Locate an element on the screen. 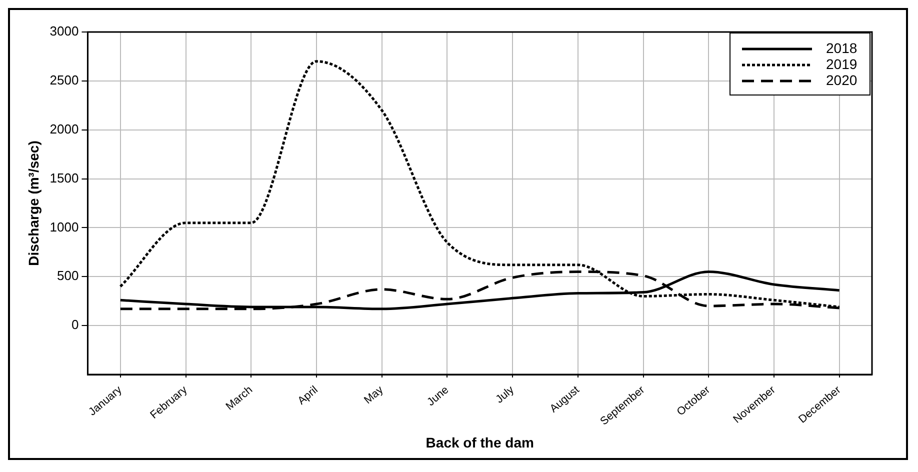 Image resolution: width=918 pixels, height=472 pixels. y-tick-label: 0 is located at coordinates (75, 324).